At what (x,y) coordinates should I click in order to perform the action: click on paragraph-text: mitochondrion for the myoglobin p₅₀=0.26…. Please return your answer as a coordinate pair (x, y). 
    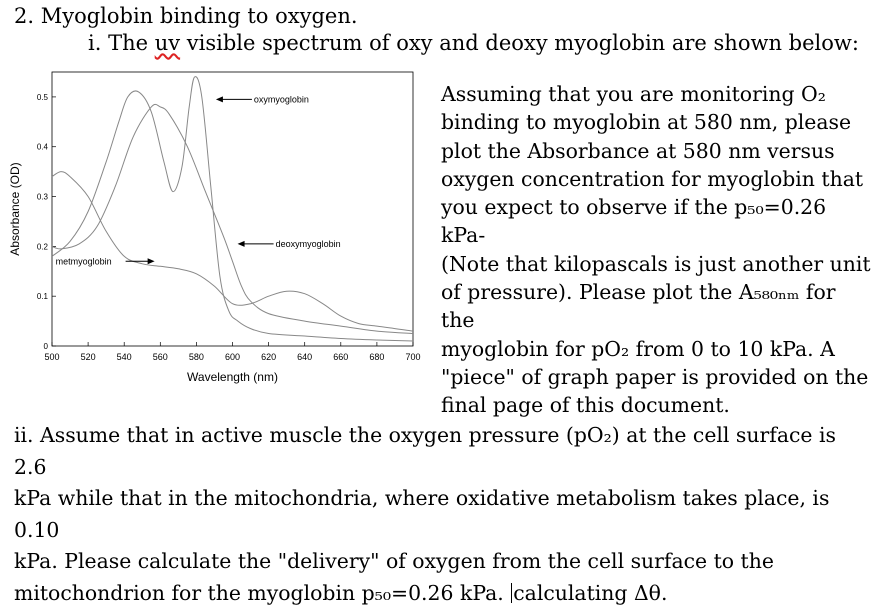
    Looking at the image, I should click on (259, 593).